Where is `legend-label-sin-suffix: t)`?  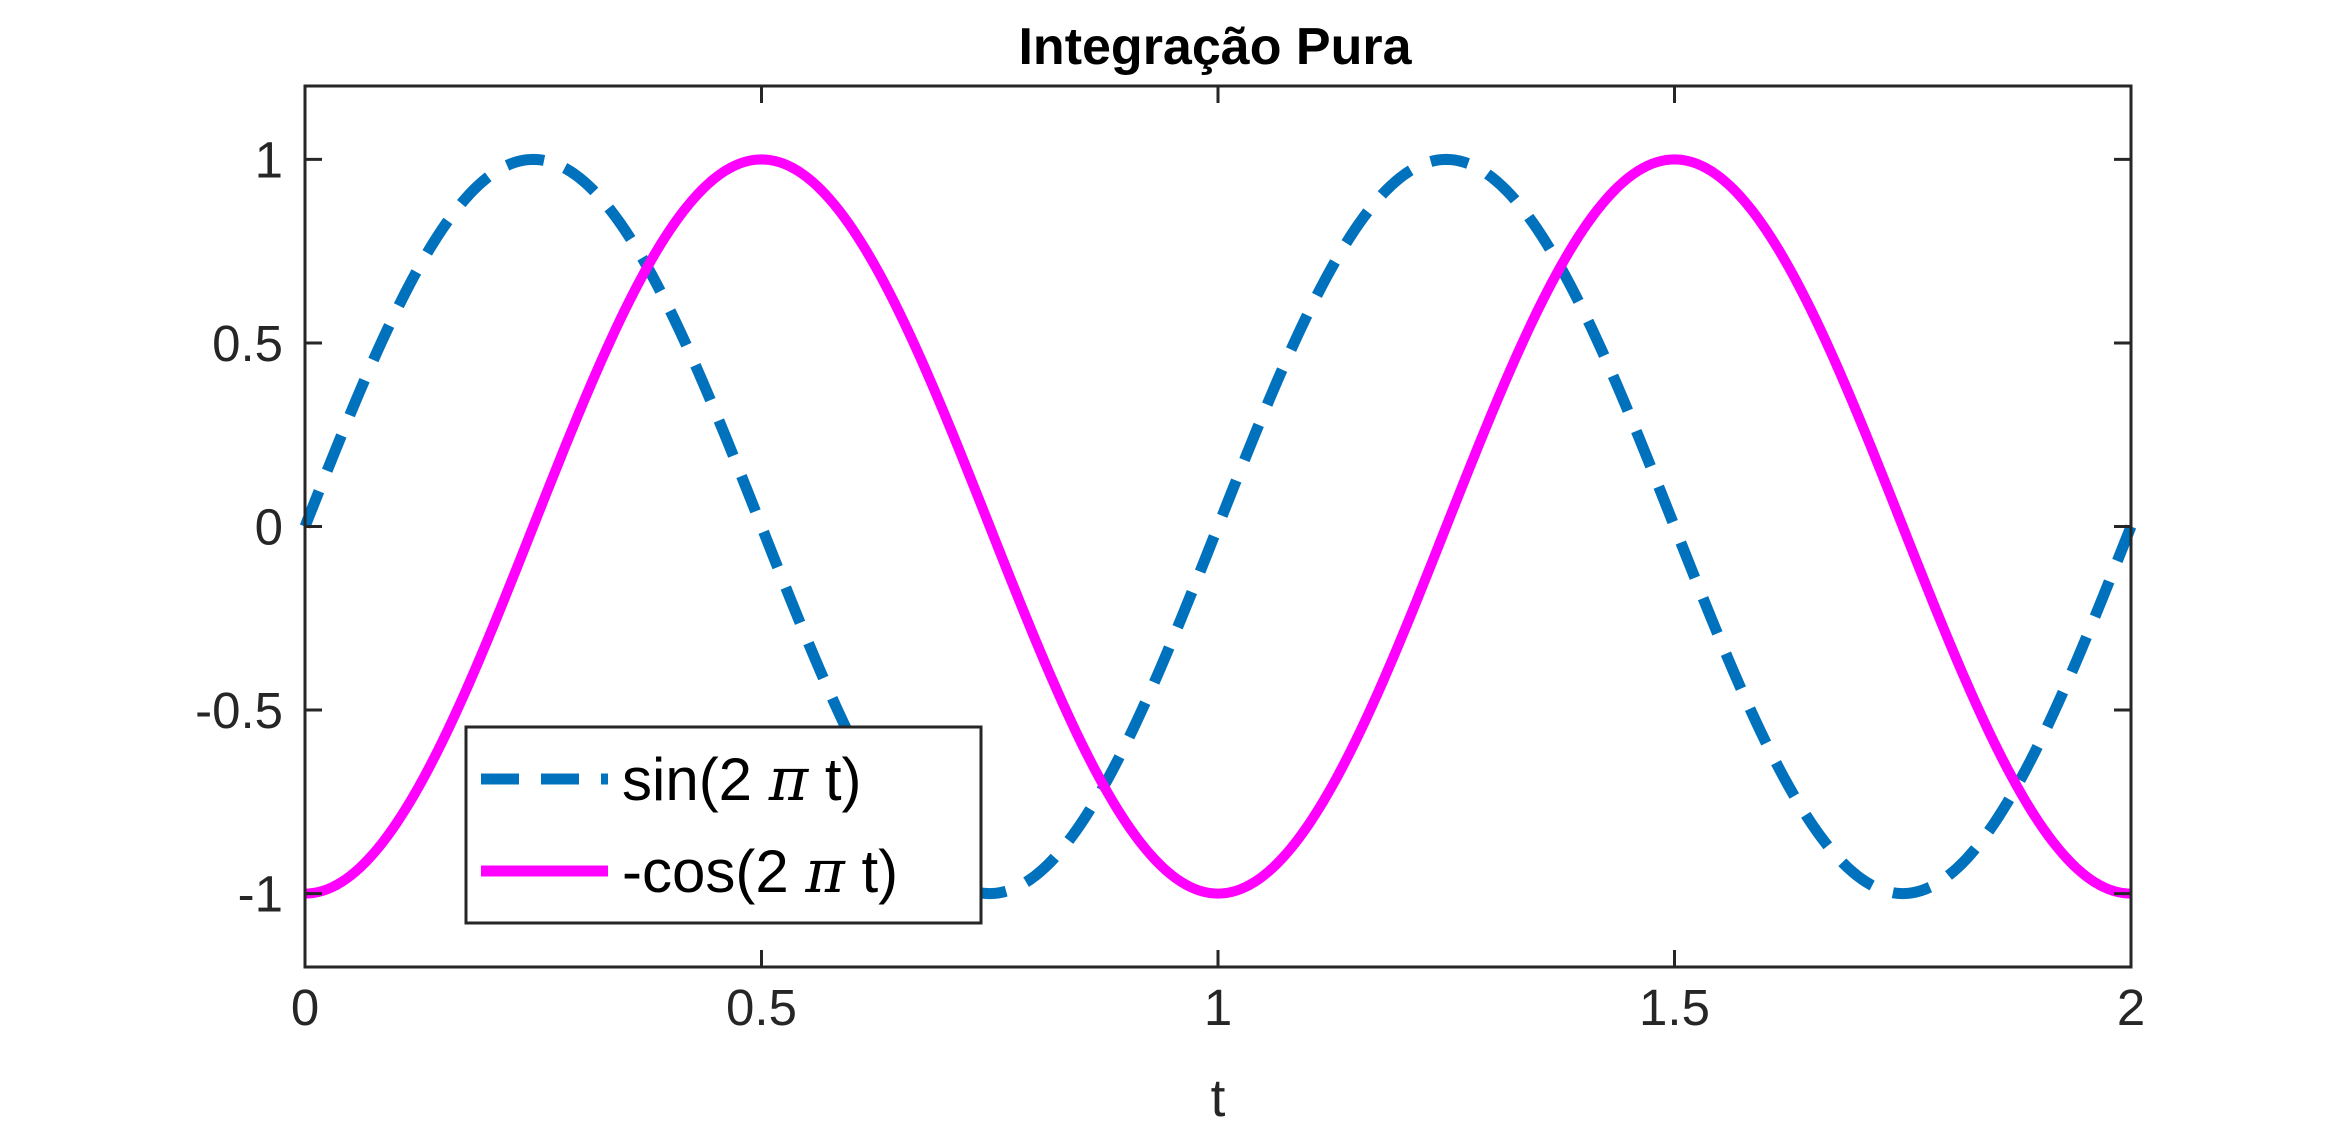 legend-label-sin-suffix: t) is located at coordinates (834, 779).